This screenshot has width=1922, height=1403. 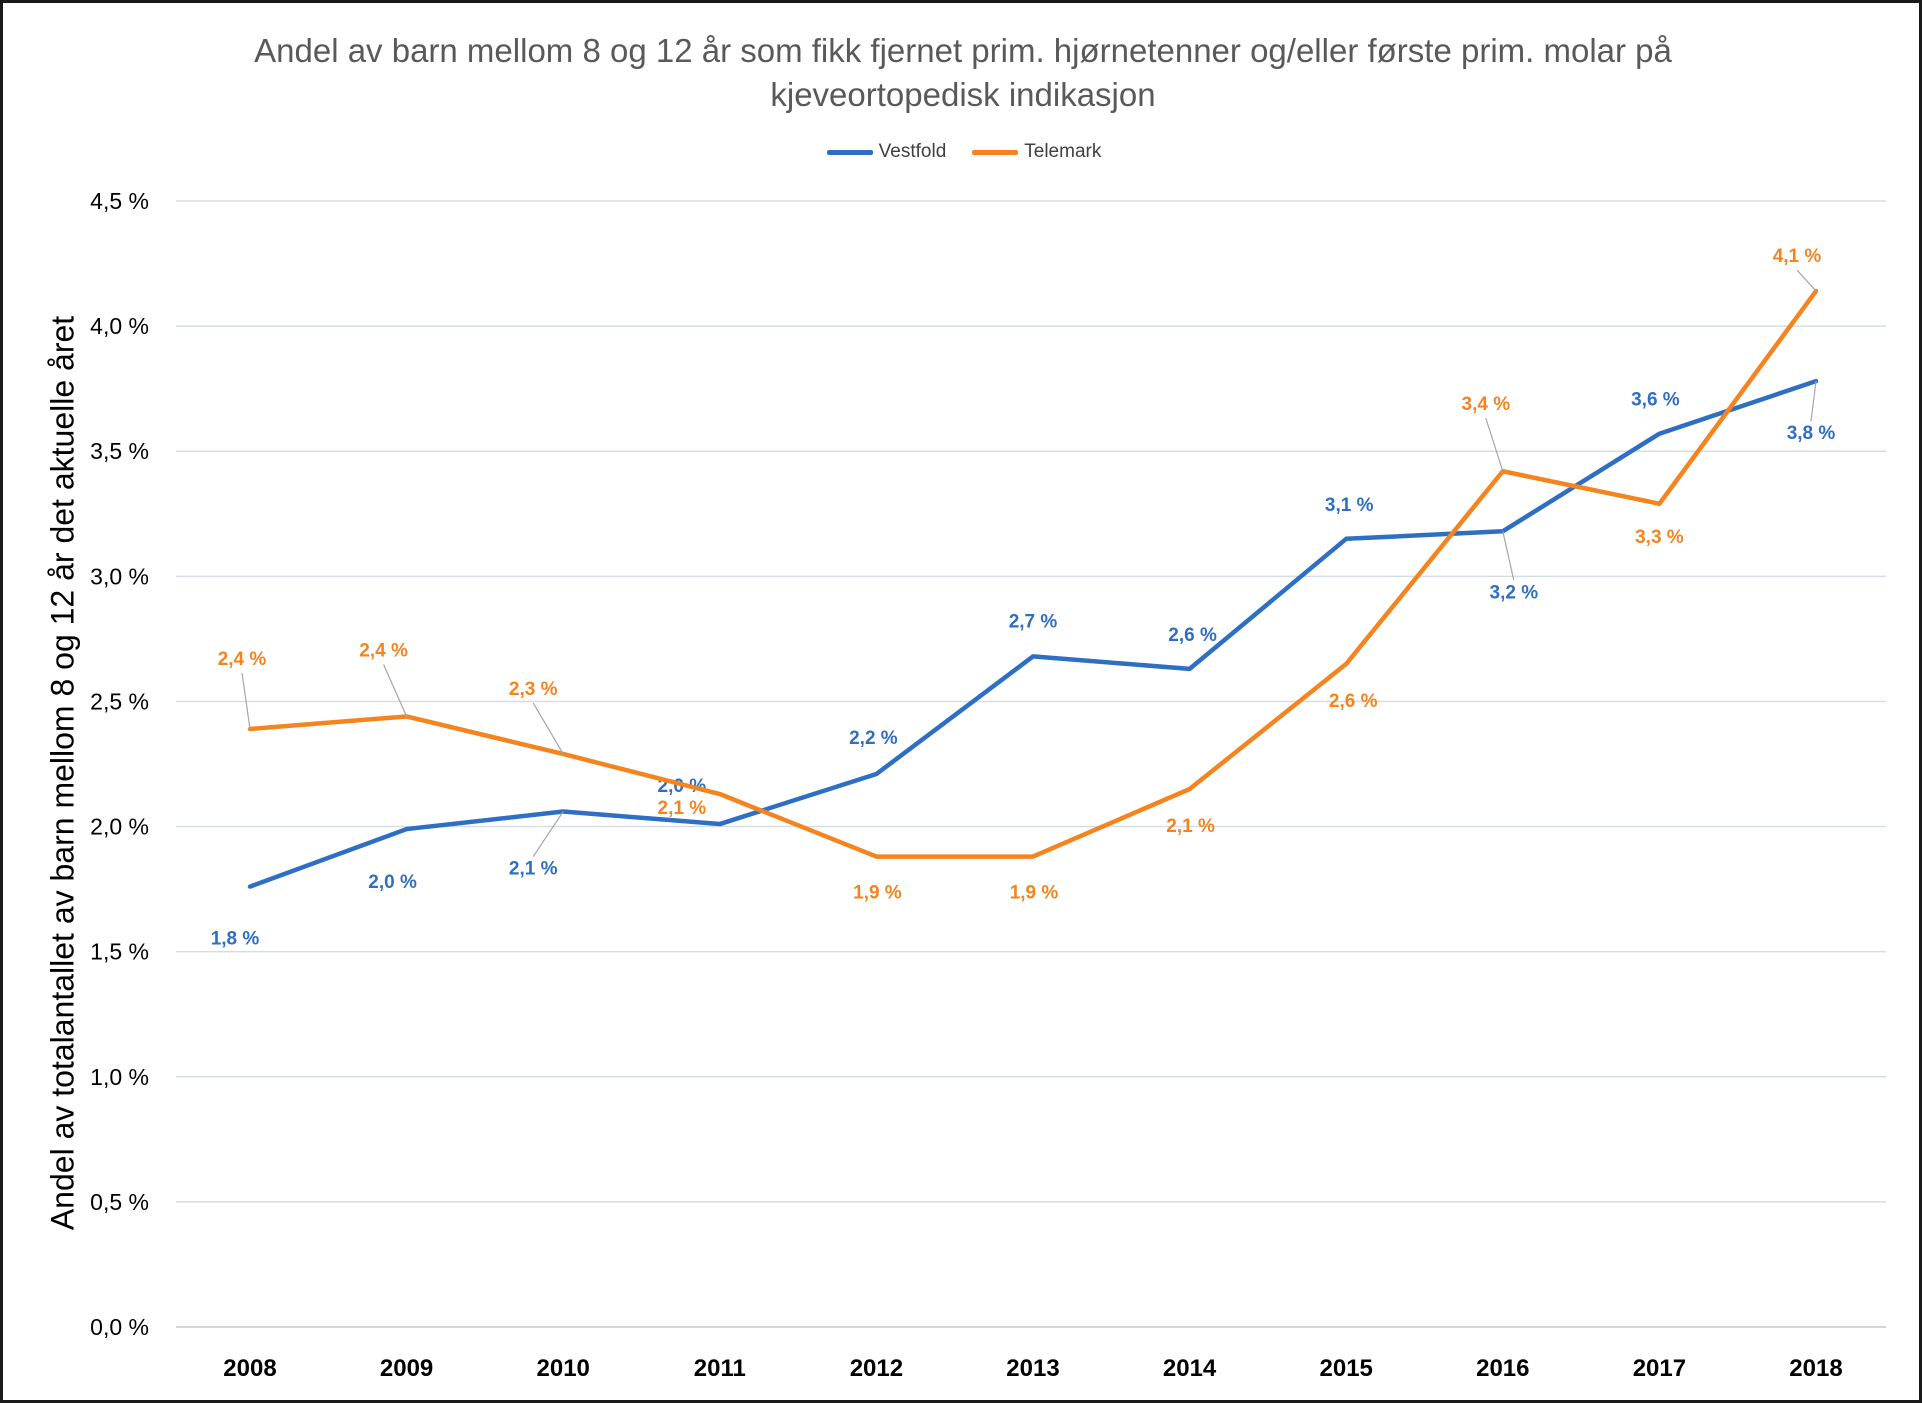 I want to click on x-tick-label: 2016, so click(x=1502, y=1368).